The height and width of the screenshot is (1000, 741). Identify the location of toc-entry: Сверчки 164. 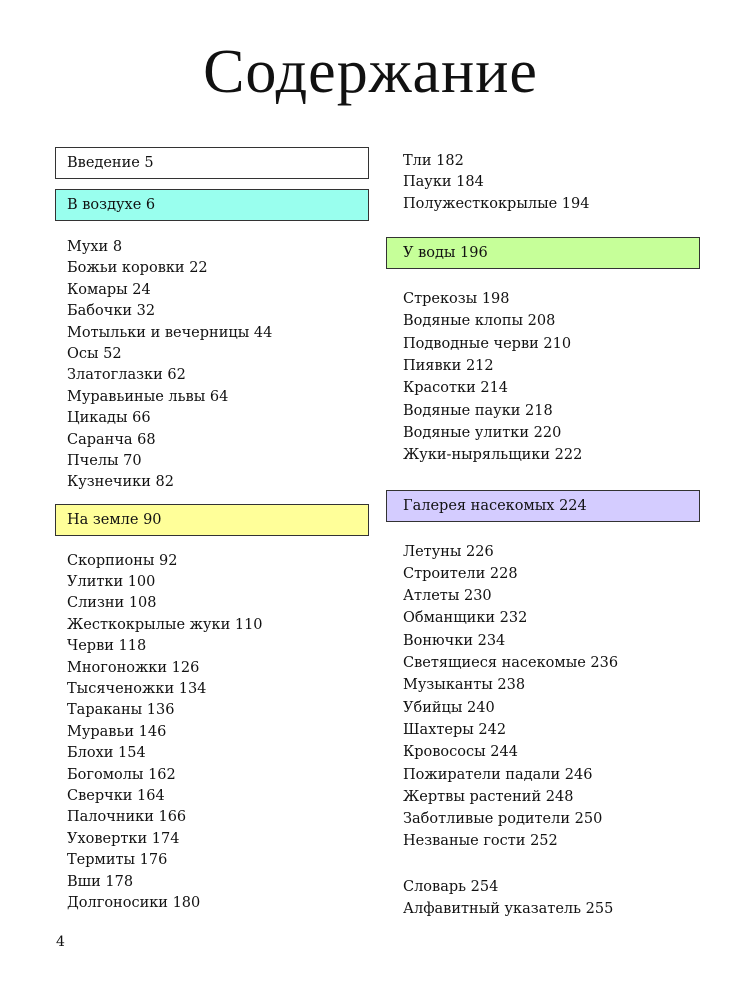
(116, 795).